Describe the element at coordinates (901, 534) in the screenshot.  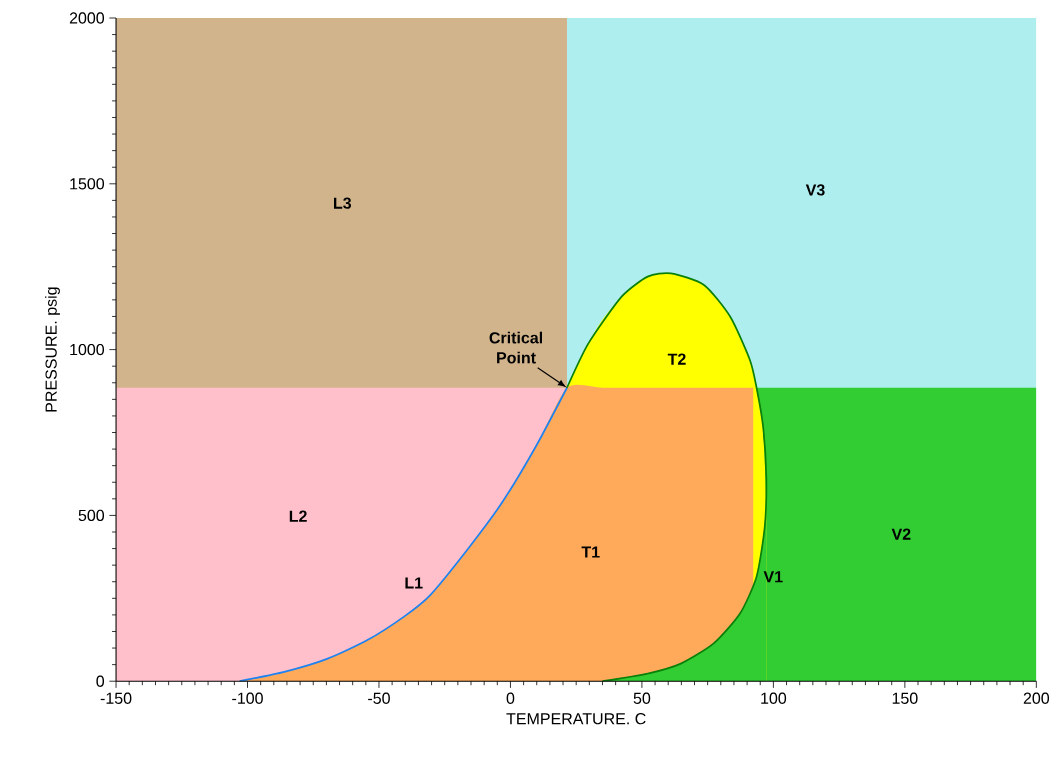
I see `series-label: V2` at that location.